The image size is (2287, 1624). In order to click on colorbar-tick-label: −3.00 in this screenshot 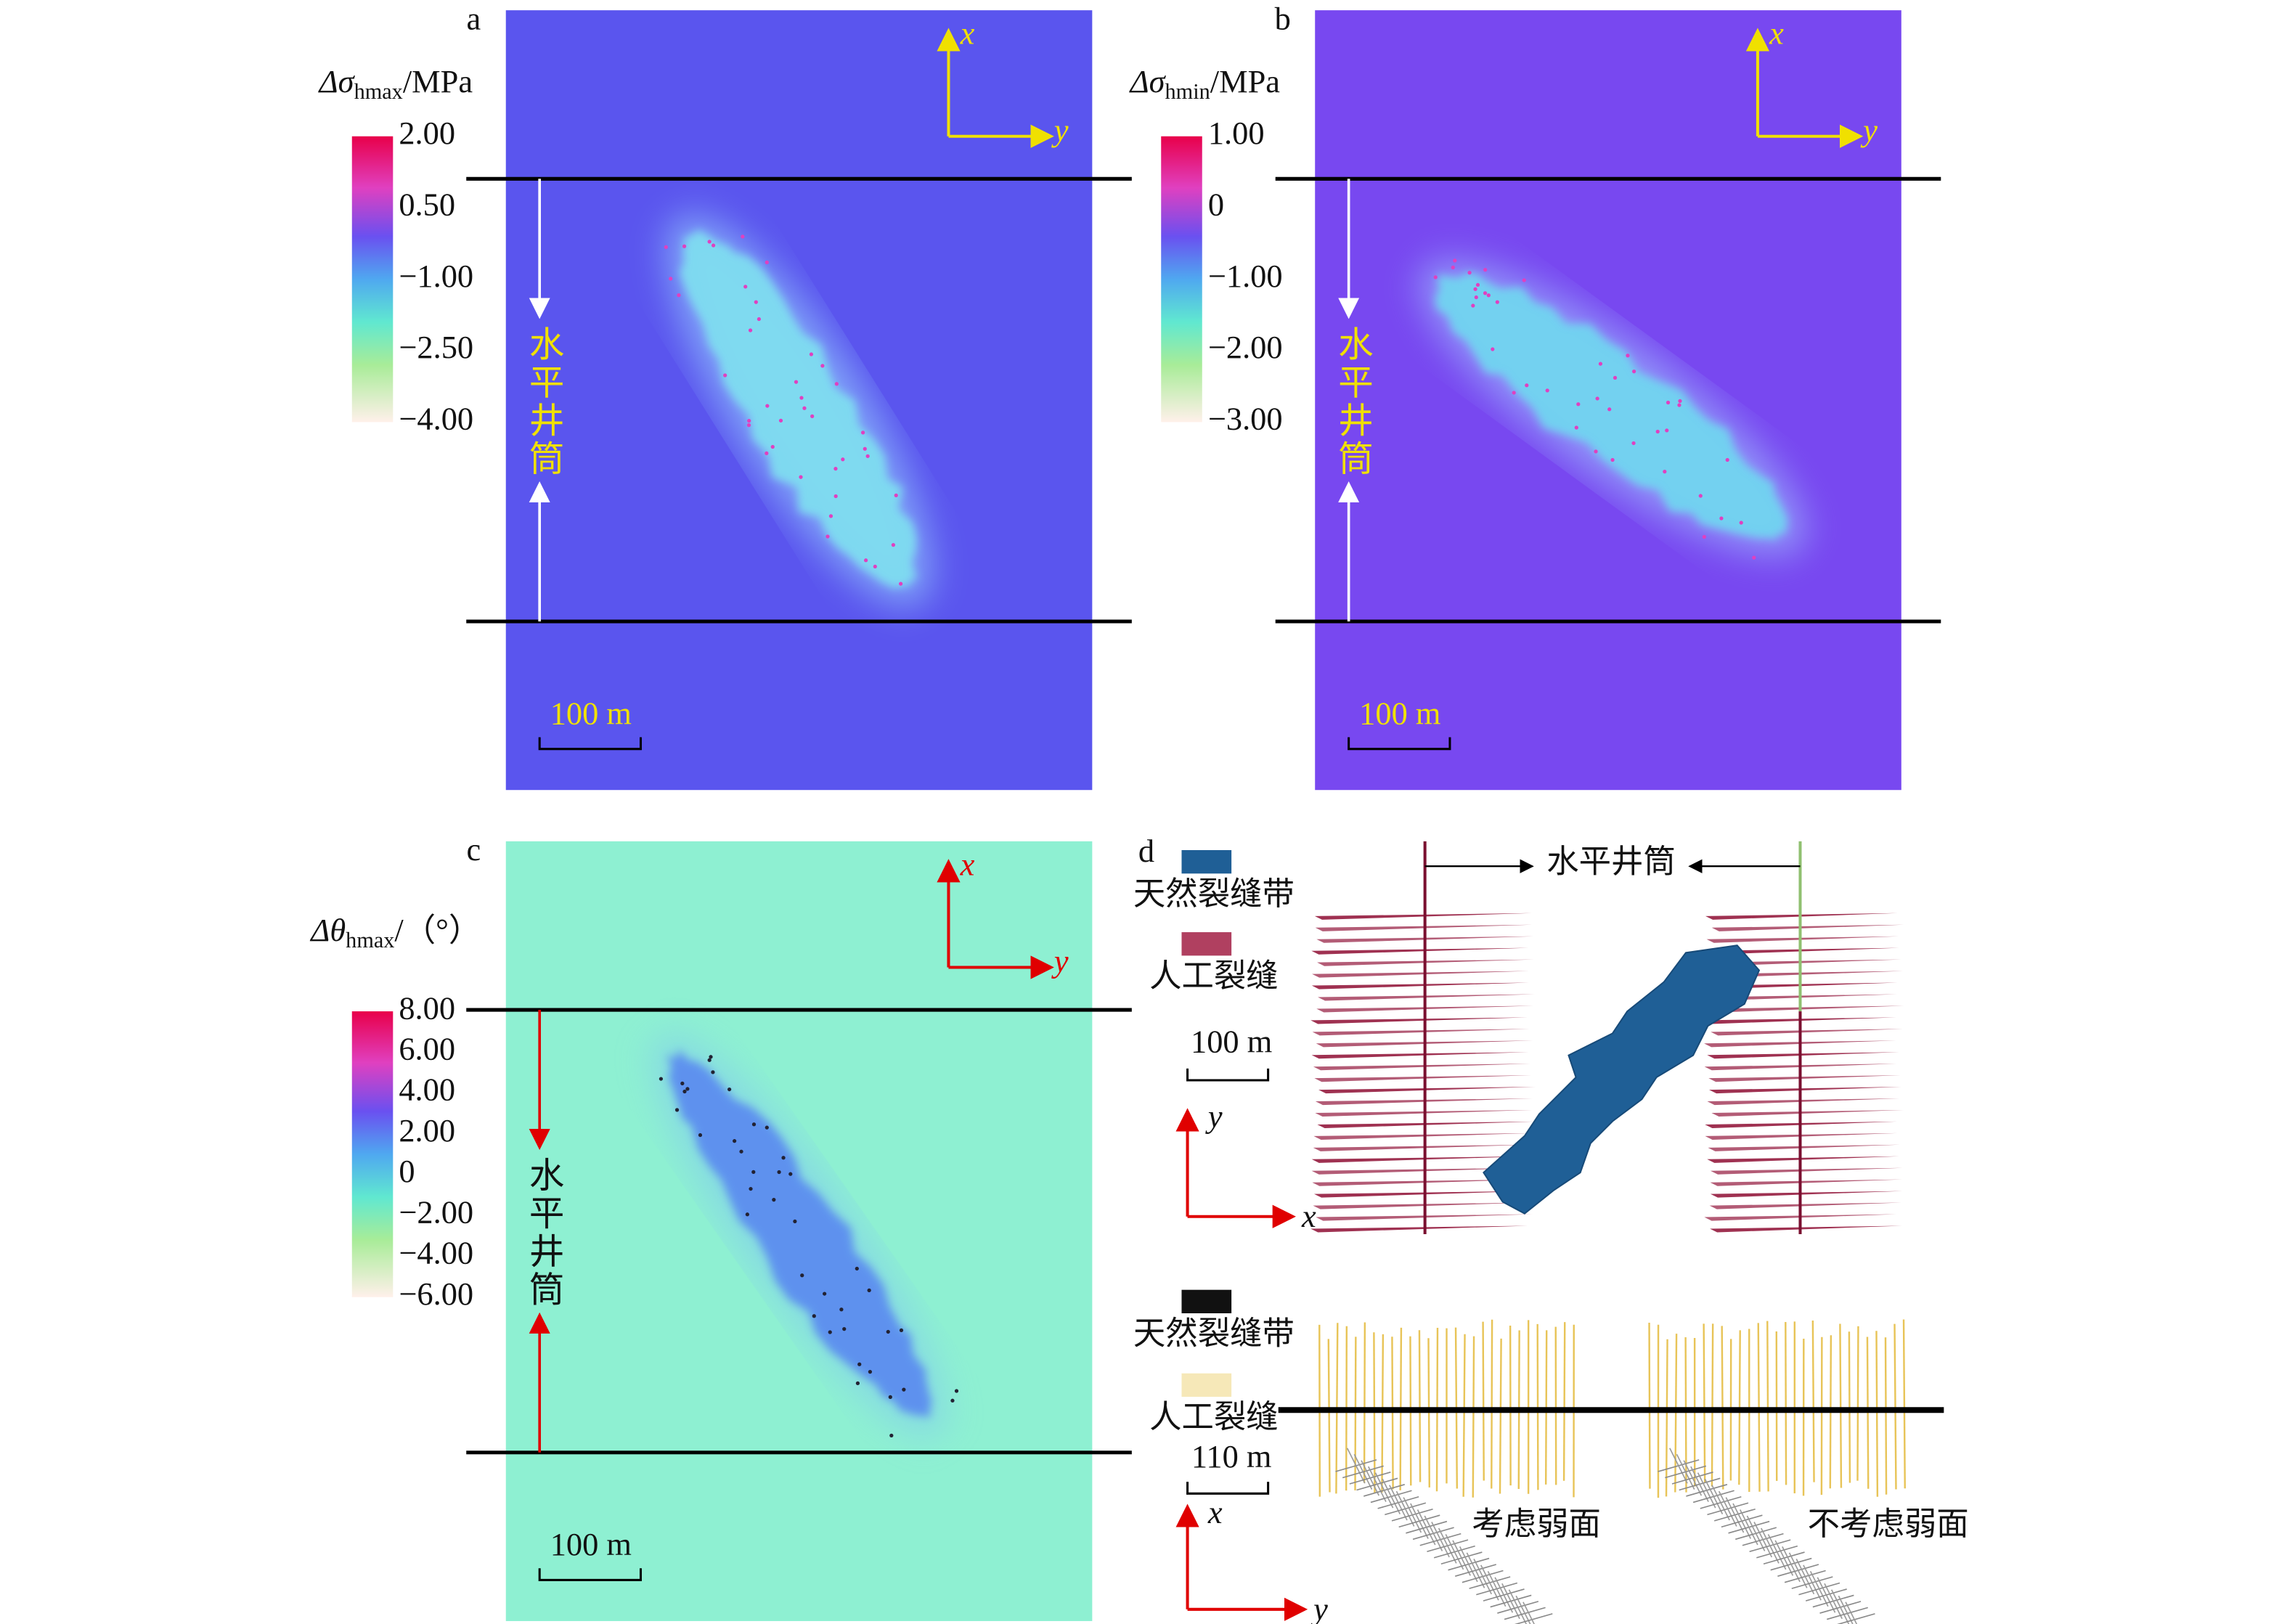, I will do `click(1245, 419)`.